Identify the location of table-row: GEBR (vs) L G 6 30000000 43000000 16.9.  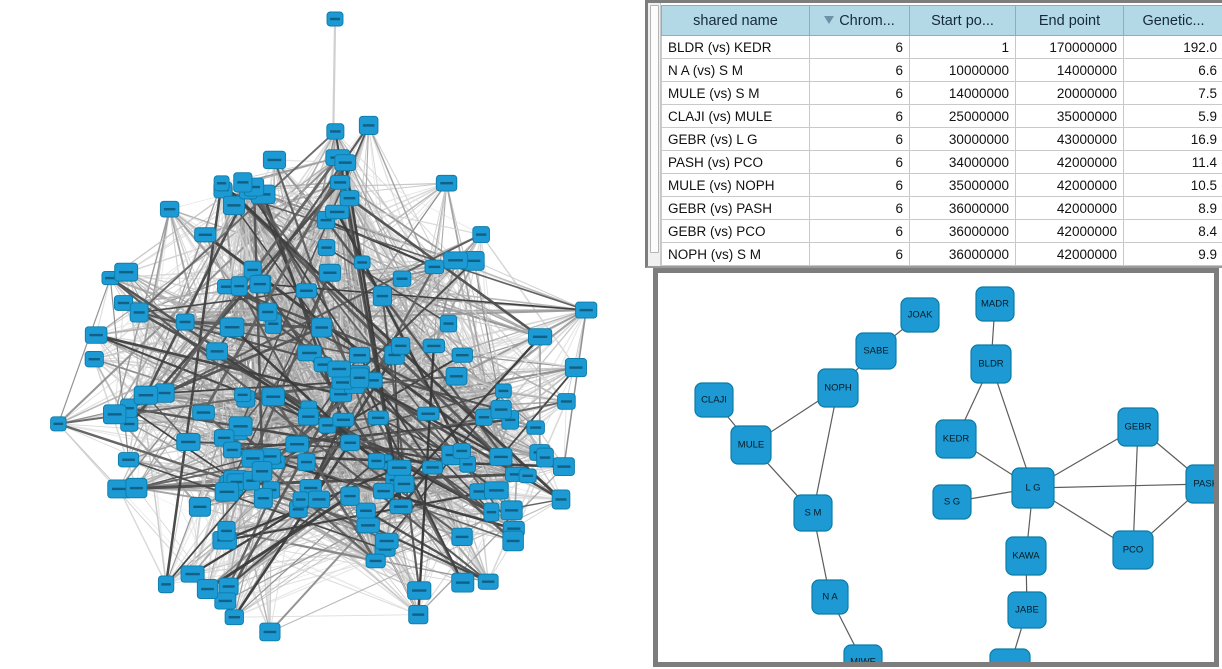
(941, 139).